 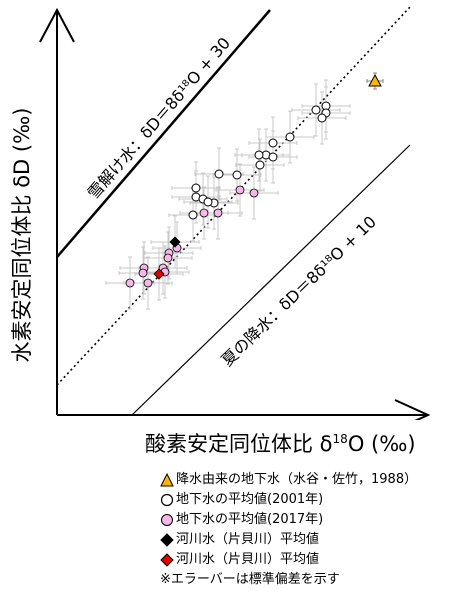 I want to click on legend-note: ※エラーバーは標準偏差を示す, so click(x=288, y=580).